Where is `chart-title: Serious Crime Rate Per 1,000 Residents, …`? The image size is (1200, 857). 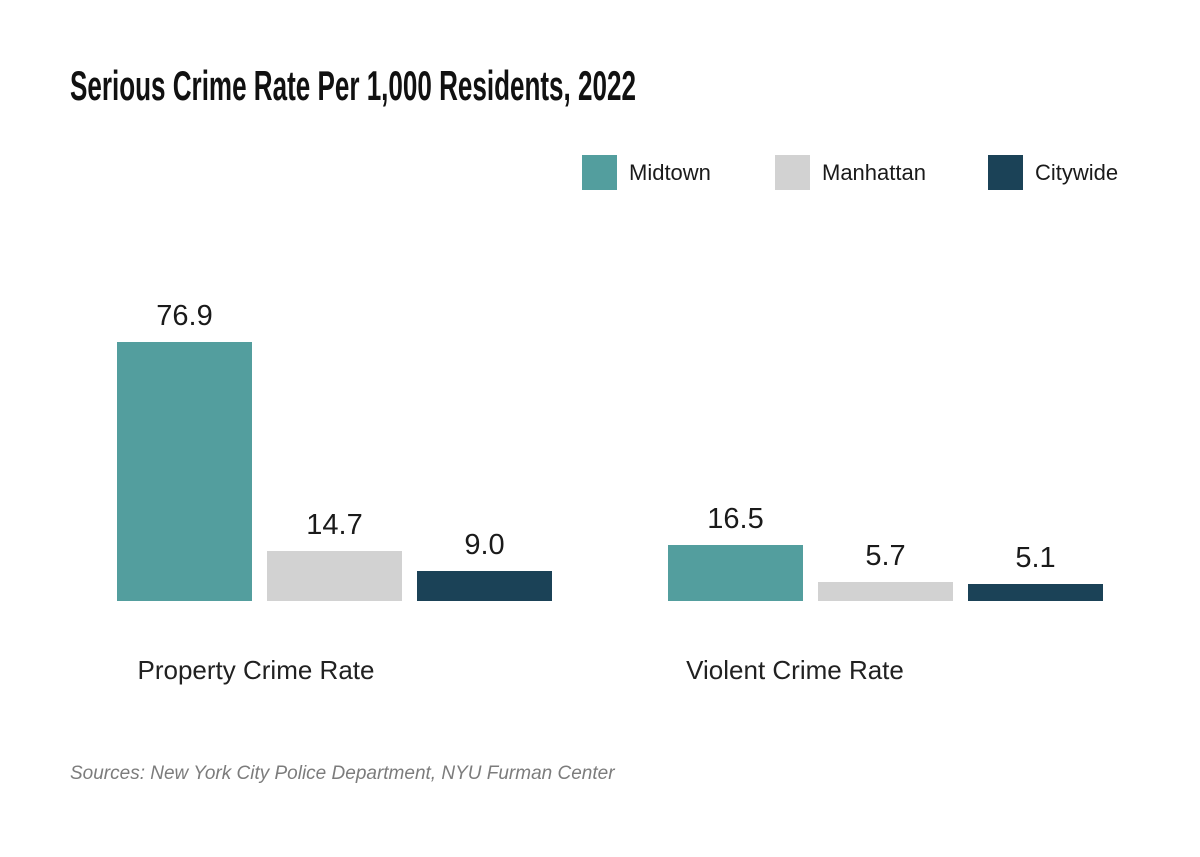
chart-title: Serious Crime Rate Per 1,000 Residents, … is located at coordinates (353, 85).